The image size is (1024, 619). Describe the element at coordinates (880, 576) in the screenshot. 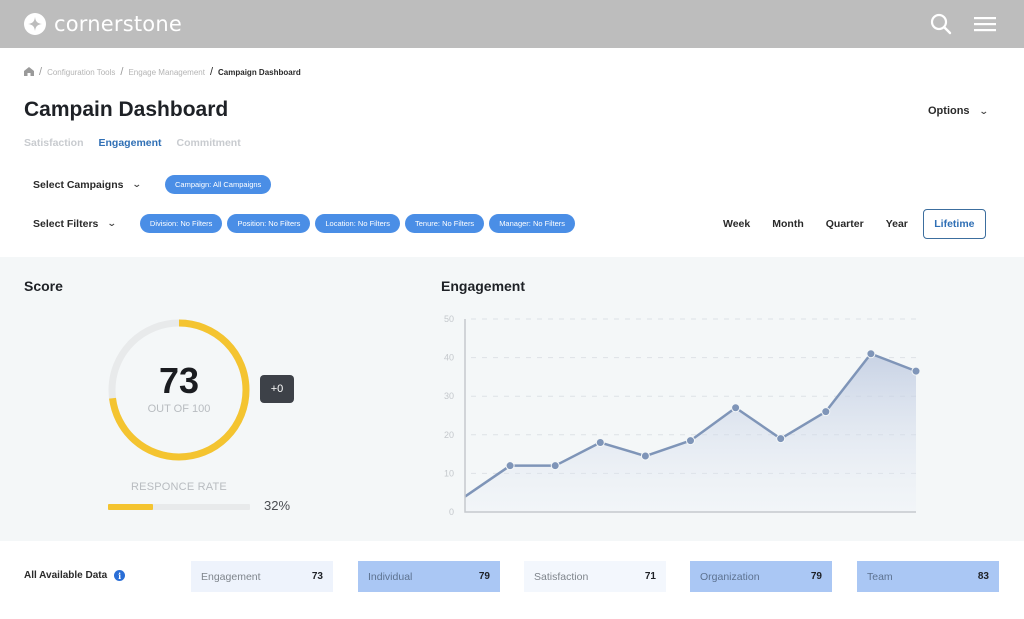

I see `stat-label: Team` at that location.